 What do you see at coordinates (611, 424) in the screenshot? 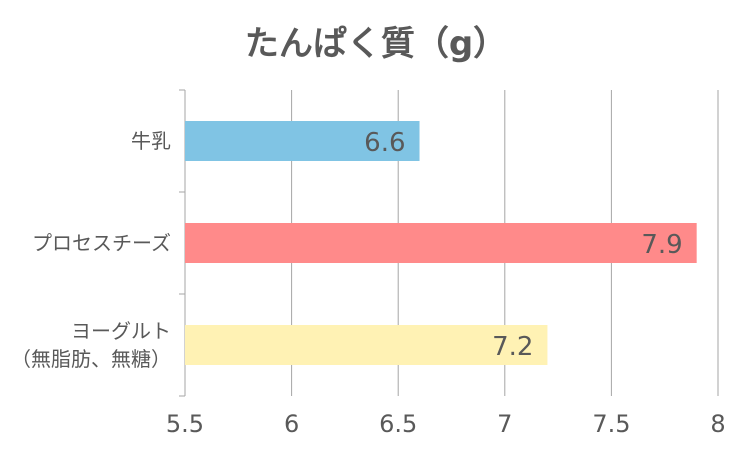
I see `x-tick-label: 7.5` at bounding box center [611, 424].